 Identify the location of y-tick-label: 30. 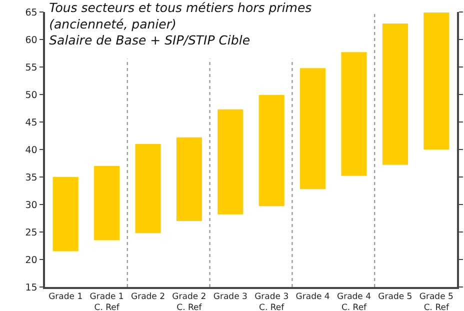
(31, 205).